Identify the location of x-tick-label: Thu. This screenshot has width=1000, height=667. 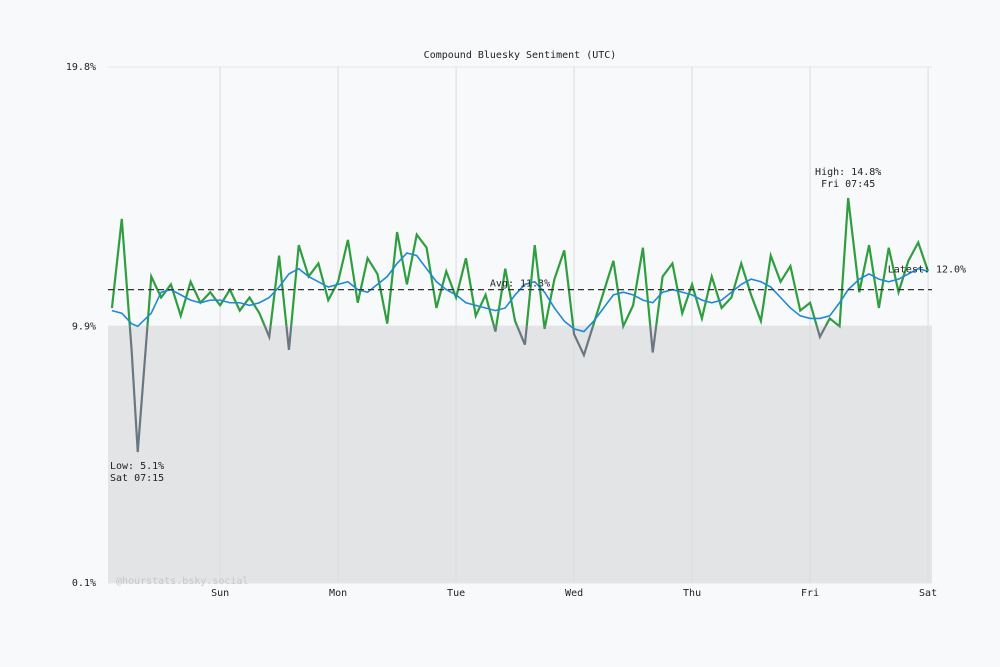
(692, 593).